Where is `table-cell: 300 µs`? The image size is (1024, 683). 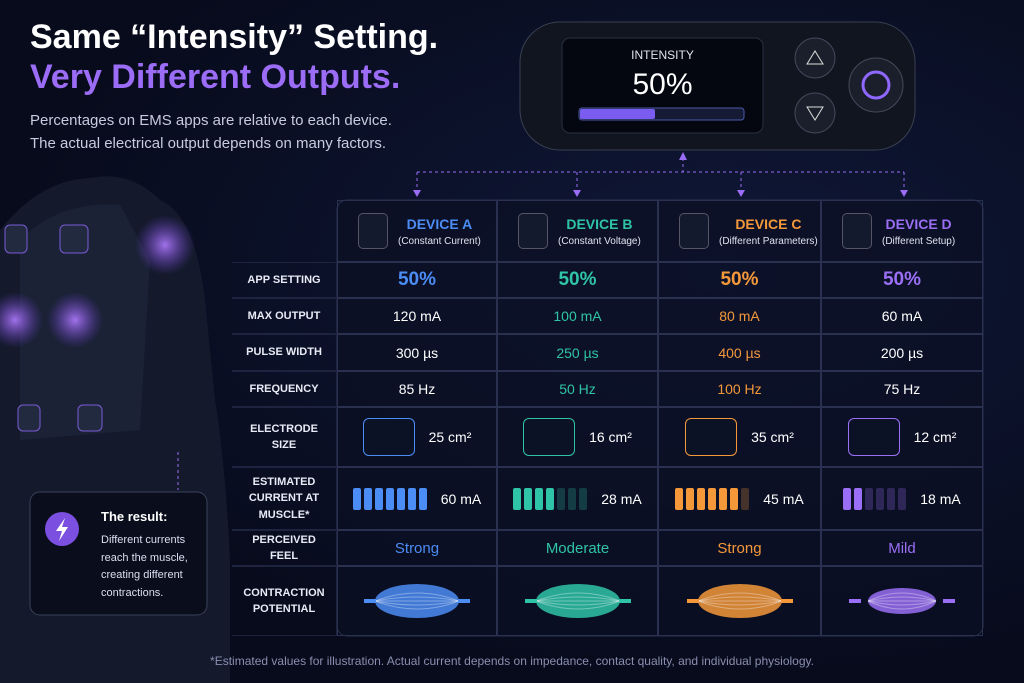 table-cell: 300 µs is located at coordinates (417, 352).